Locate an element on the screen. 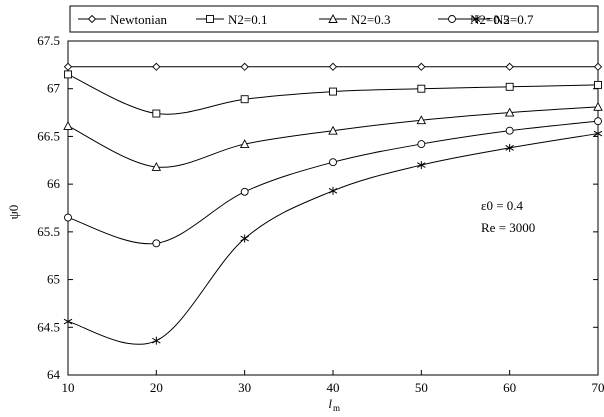 The width and height of the screenshot is (604, 417). x-tick-label: 10 is located at coordinates (68, 387).